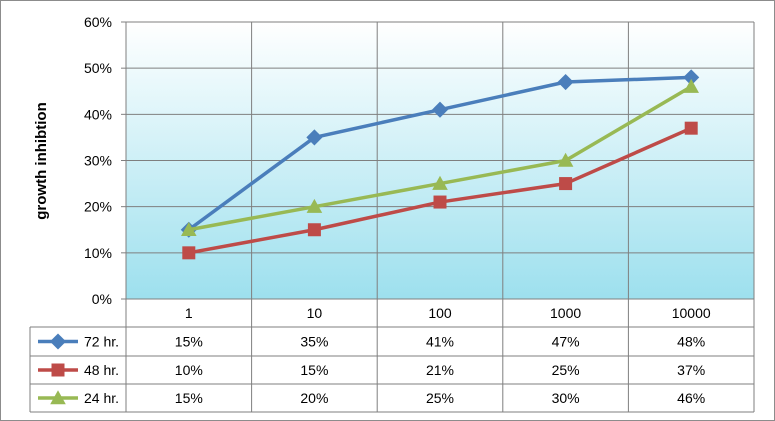 The image size is (775, 421). I want to click on y-axis-title: growth inhibtion, so click(41, 160).